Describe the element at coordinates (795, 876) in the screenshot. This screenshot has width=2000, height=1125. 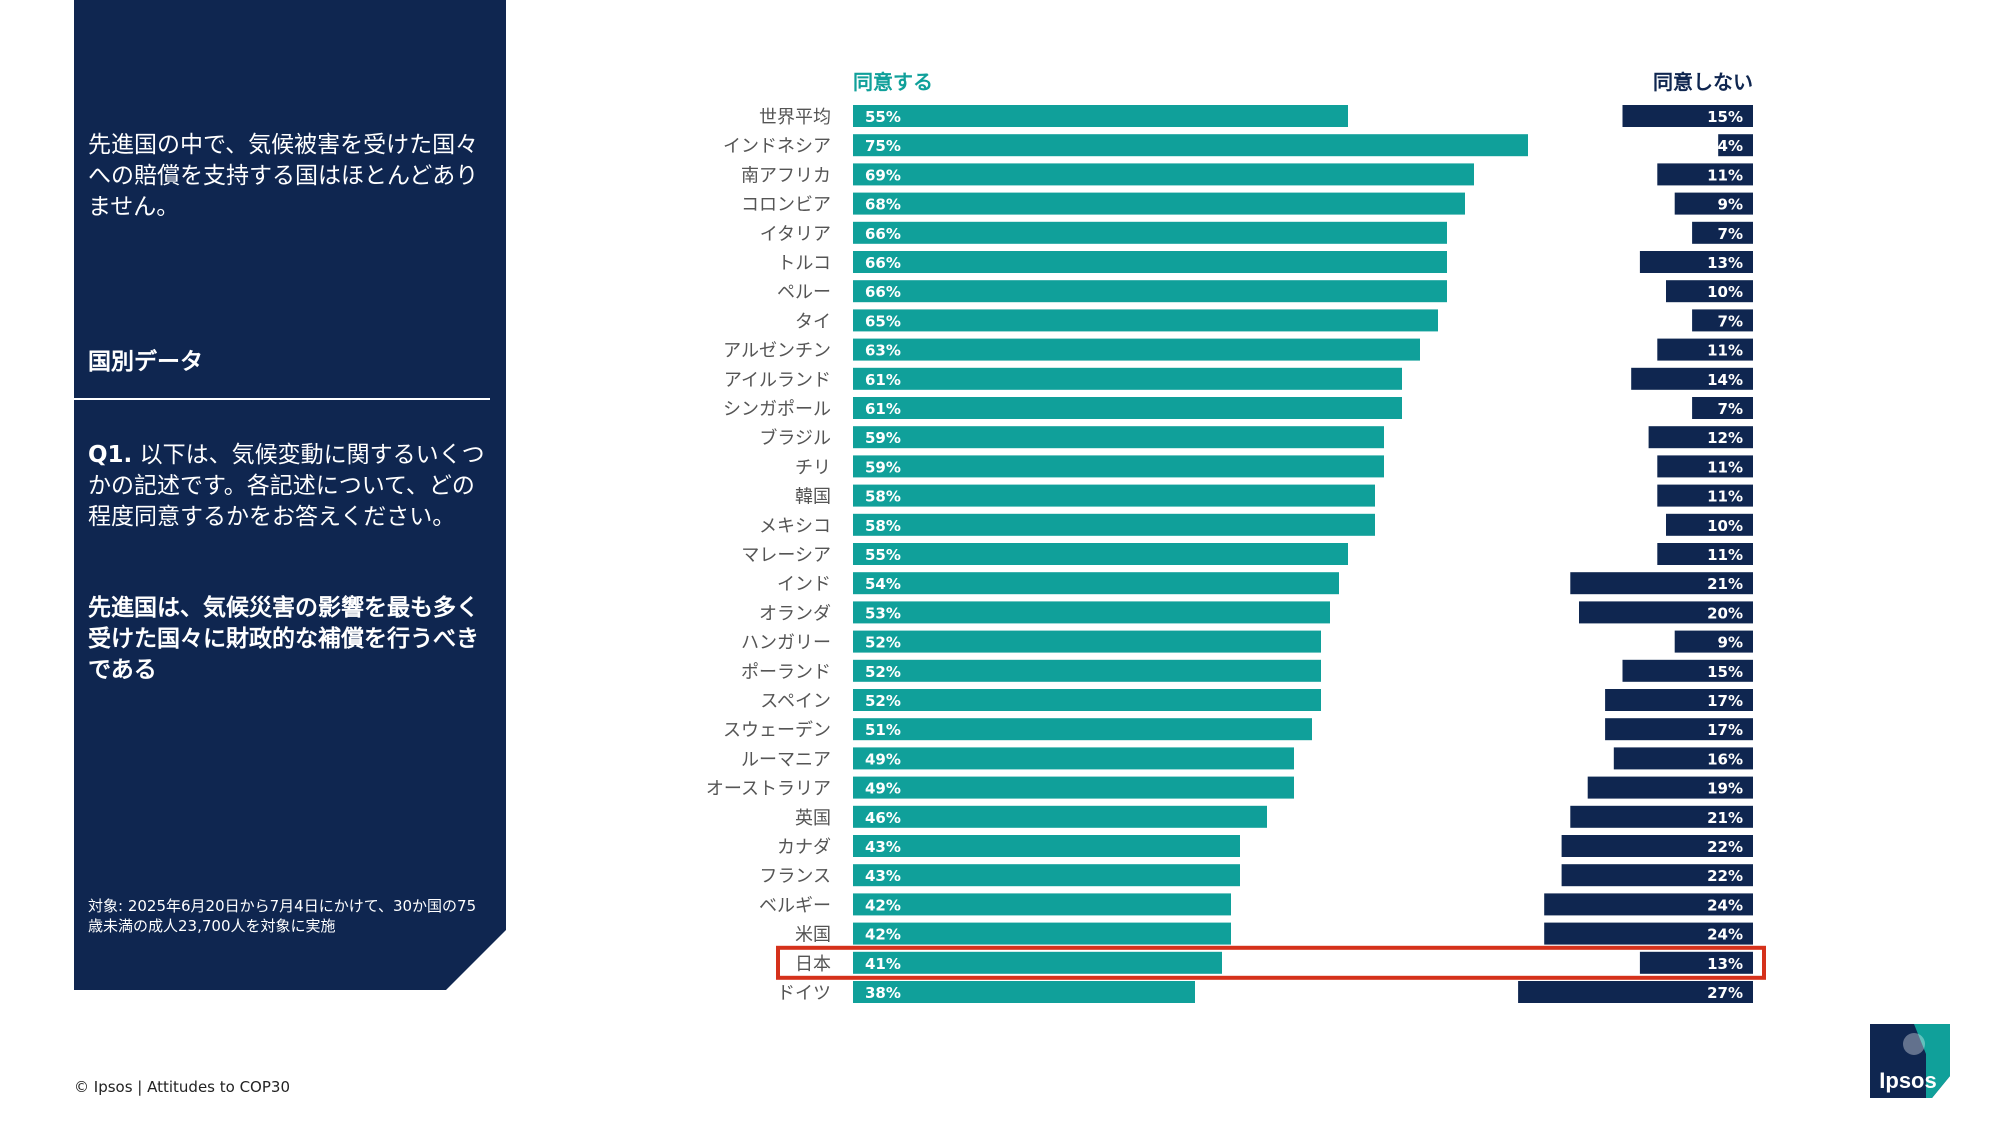
I see `country-label-row-27: フランス` at that location.